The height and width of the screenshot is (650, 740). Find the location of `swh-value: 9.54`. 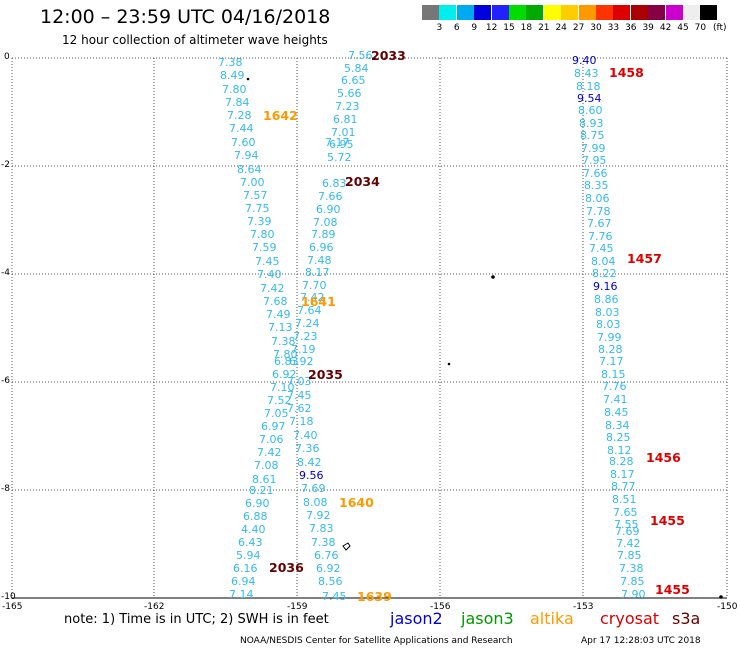

swh-value: 9.54 is located at coordinates (589, 98).